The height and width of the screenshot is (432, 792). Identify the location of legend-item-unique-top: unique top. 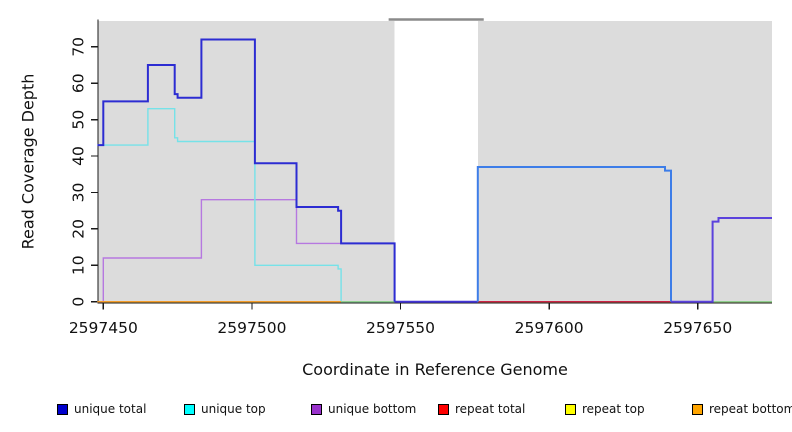
(225, 409).